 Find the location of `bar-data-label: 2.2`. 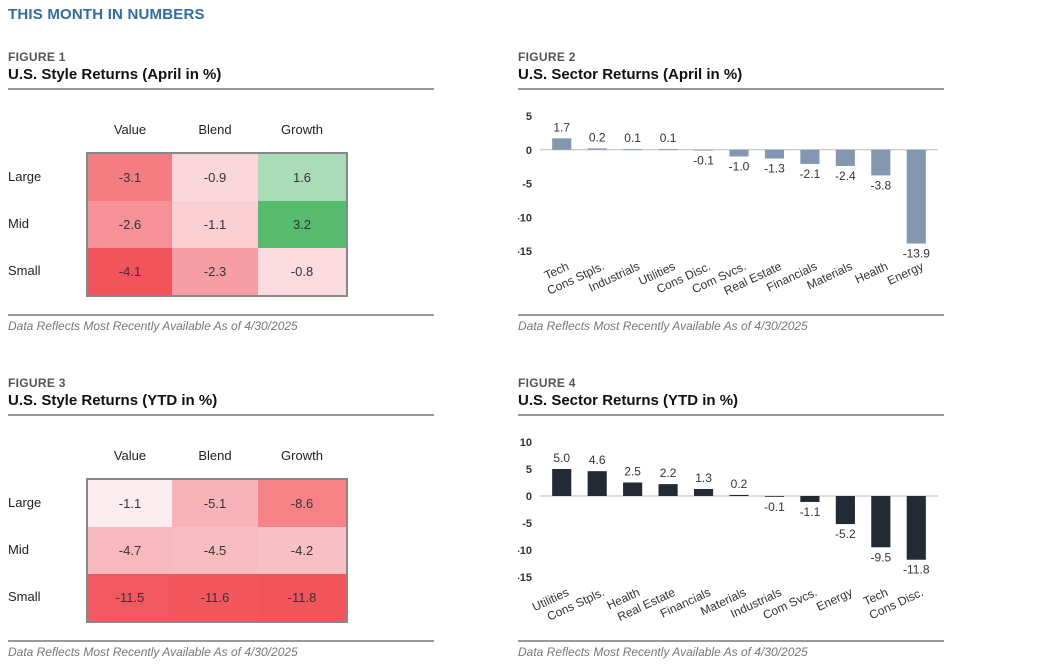

bar-data-label: 2.2 is located at coordinates (668, 473).